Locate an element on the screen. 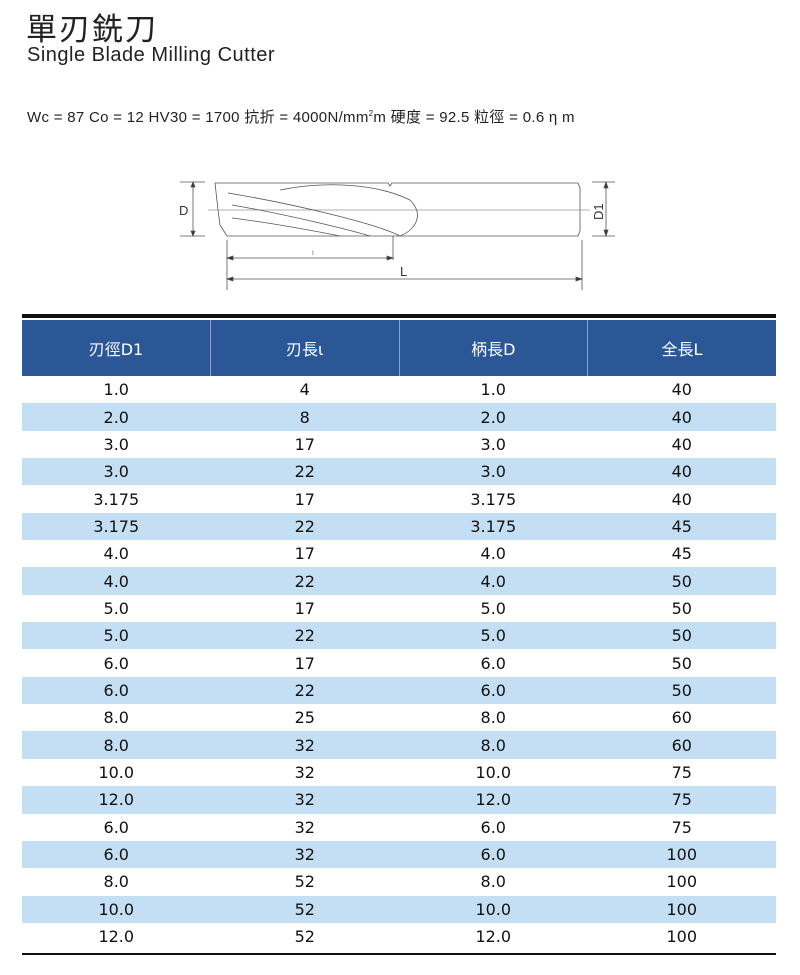 This screenshot has width=800, height=975. table-row: 3.175 17 3.175 40 is located at coordinates (399, 498).